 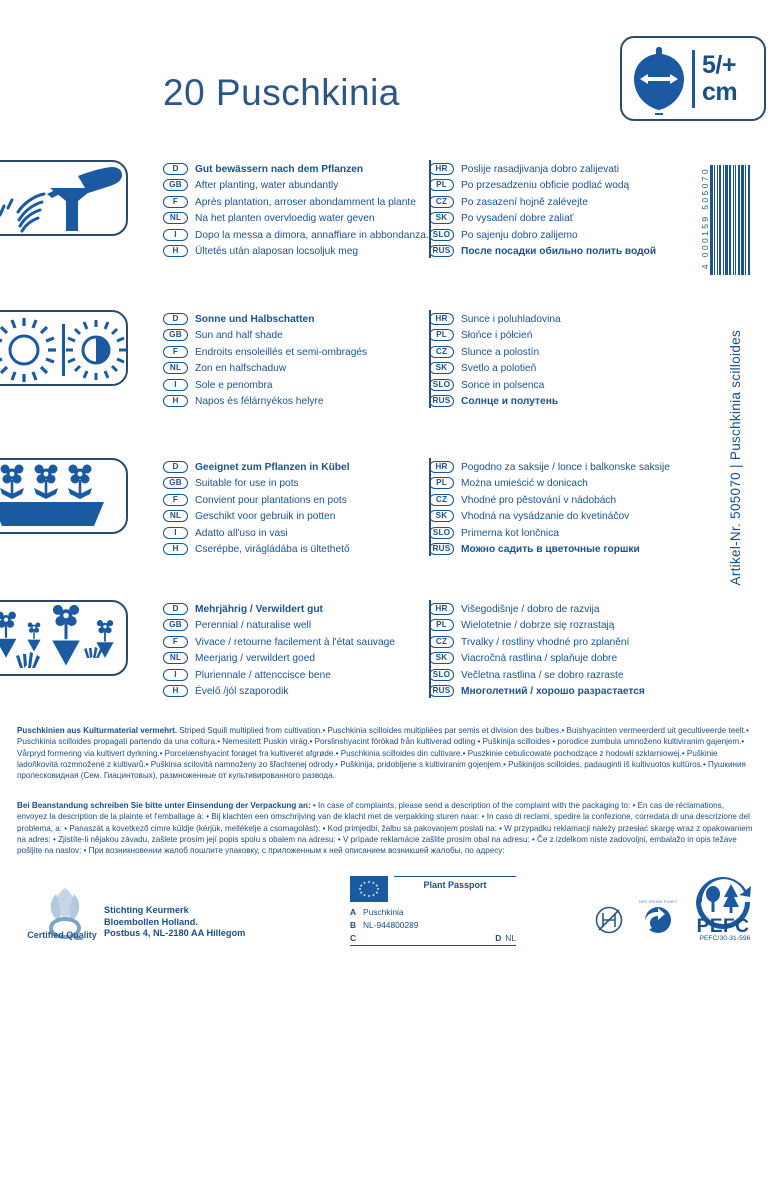 I want to click on language-line-text: Slunce a polostín, so click(x=500, y=352).